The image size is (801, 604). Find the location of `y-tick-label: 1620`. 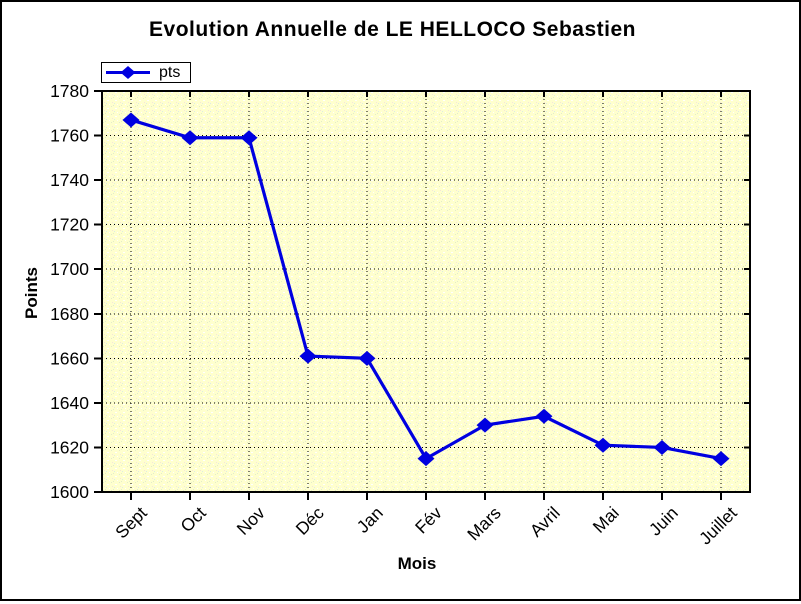

y-tick-label: 1620 is located at coordinates (69, 447).